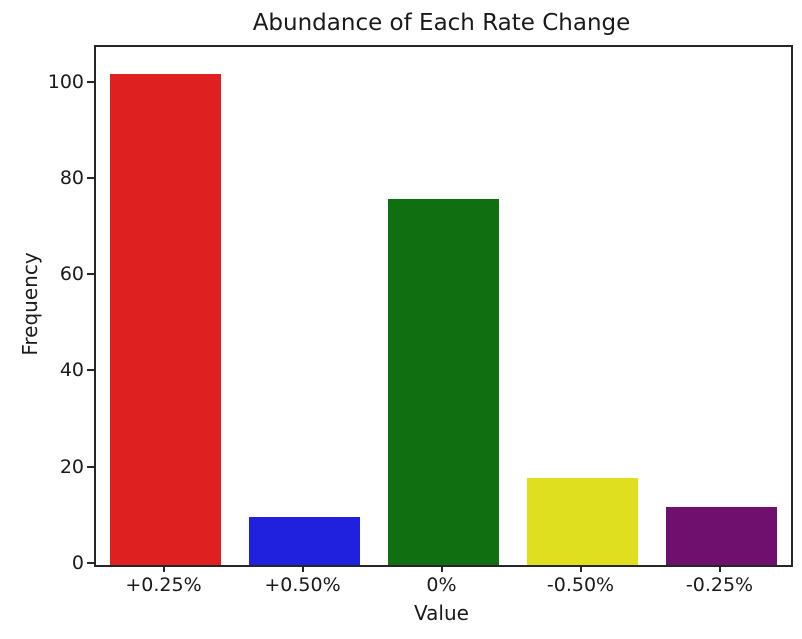 This screenshot has width=802, height=639. What do you see at coordinates (65, 81) in the screenshot?
I see `y-tick-label: 100` at bounding box center [65, 81].